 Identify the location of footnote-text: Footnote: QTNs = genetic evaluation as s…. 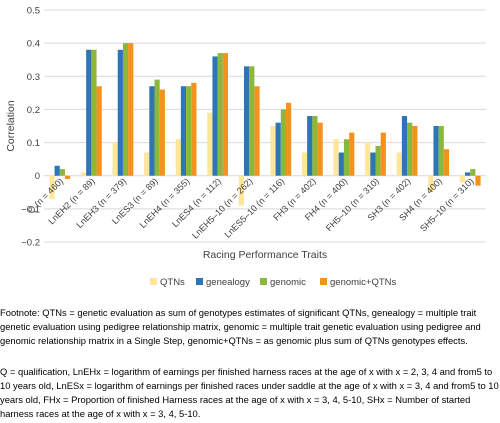
(240, 326).